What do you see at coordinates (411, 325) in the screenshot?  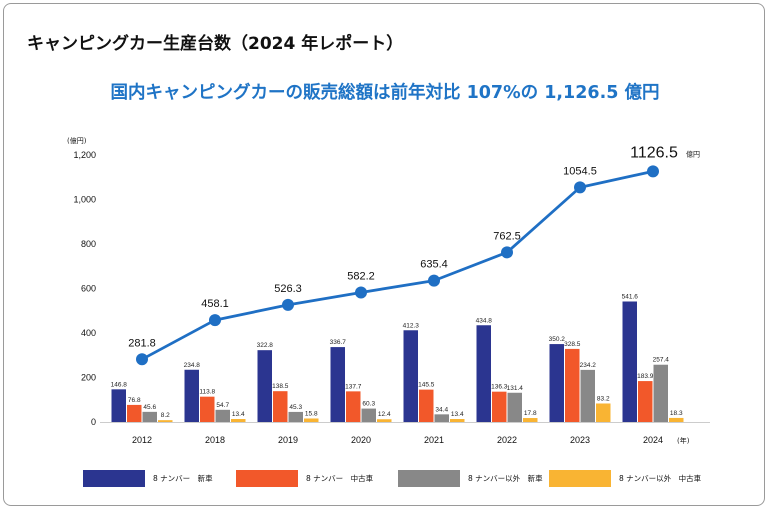 I see `bar-value-label: 412.3` at bounding box center [411, 325].